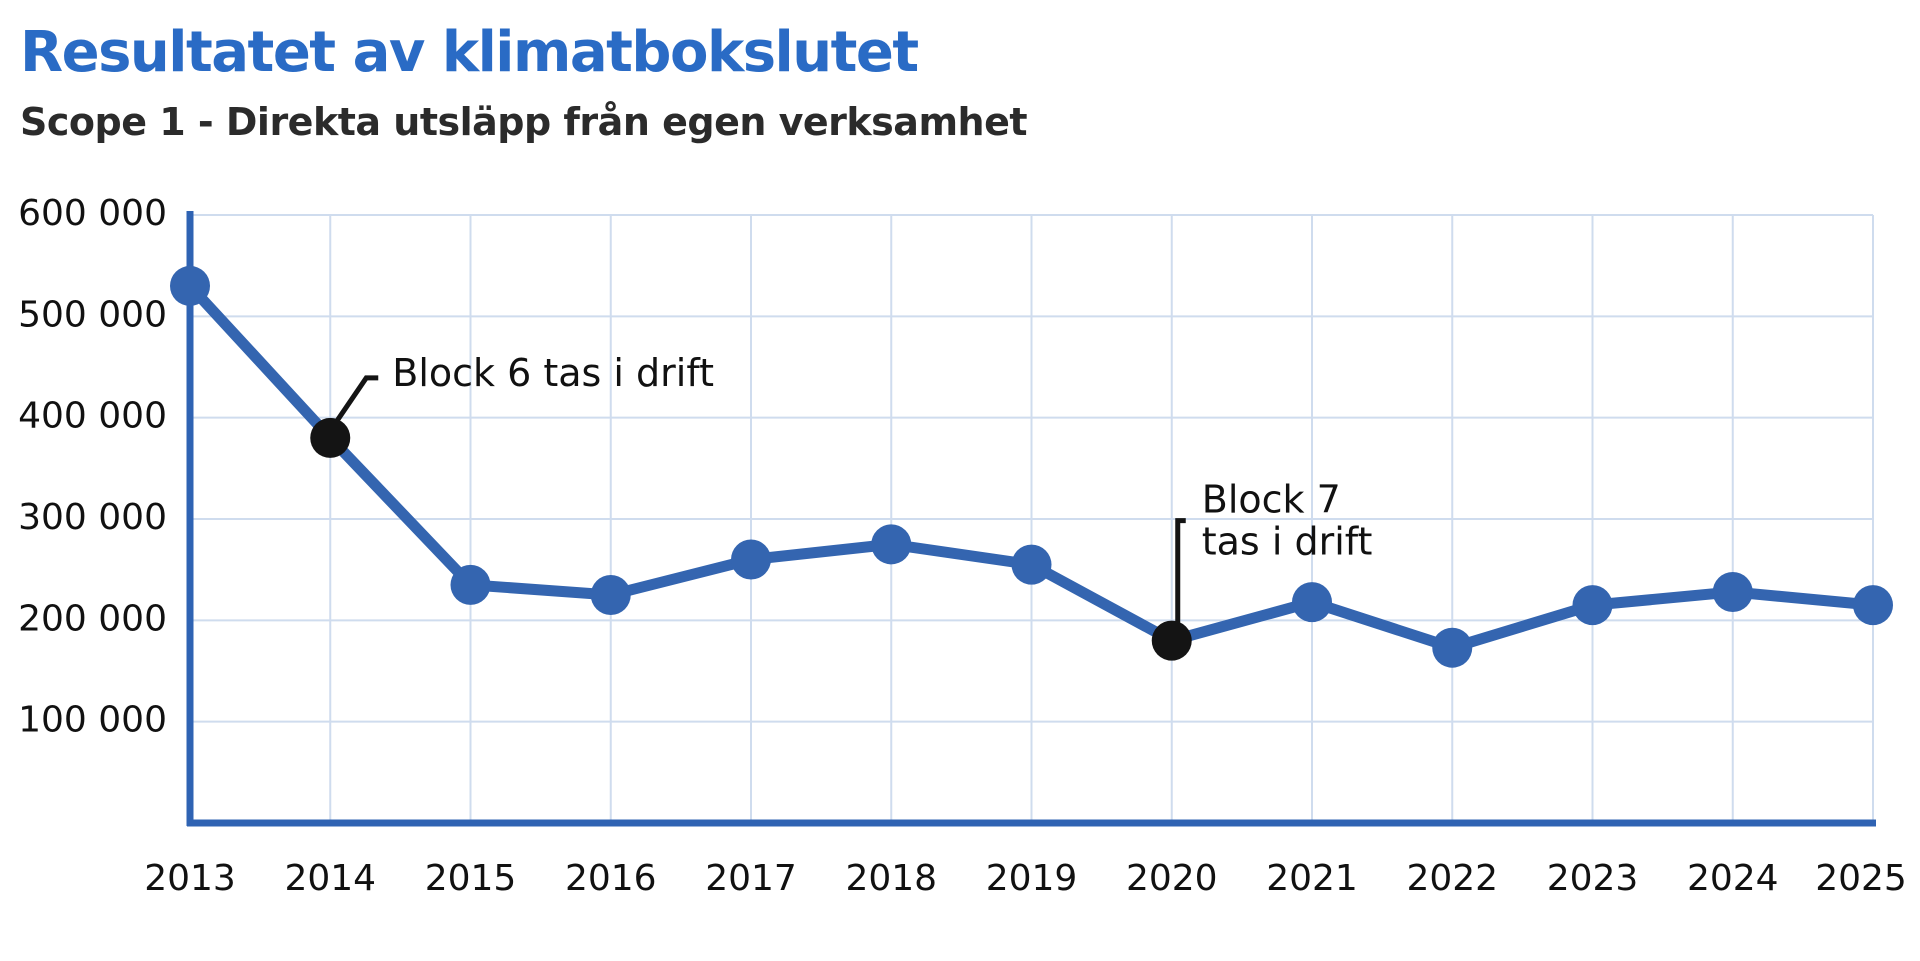  What do you see at coordinates (1861, 878) in the screenshot?
I see `x-tick-label: 2025` at bounding box center [1861, 878].